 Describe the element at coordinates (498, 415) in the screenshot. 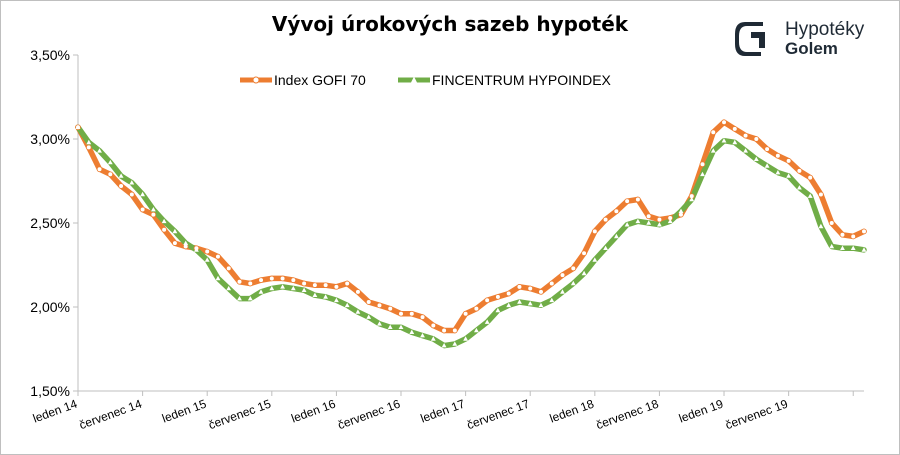

I see `x-tick-label: červenec 17` at that location.